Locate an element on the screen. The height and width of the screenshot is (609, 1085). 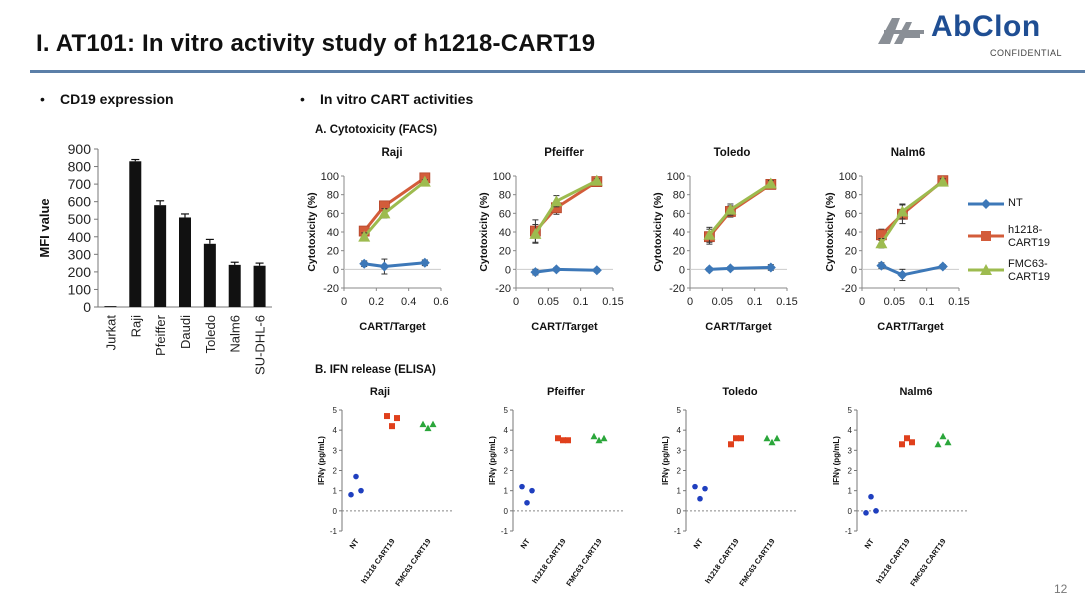
ifn-pfeiffer-y-tick-label: -1 is located at coordinates (505, 531).